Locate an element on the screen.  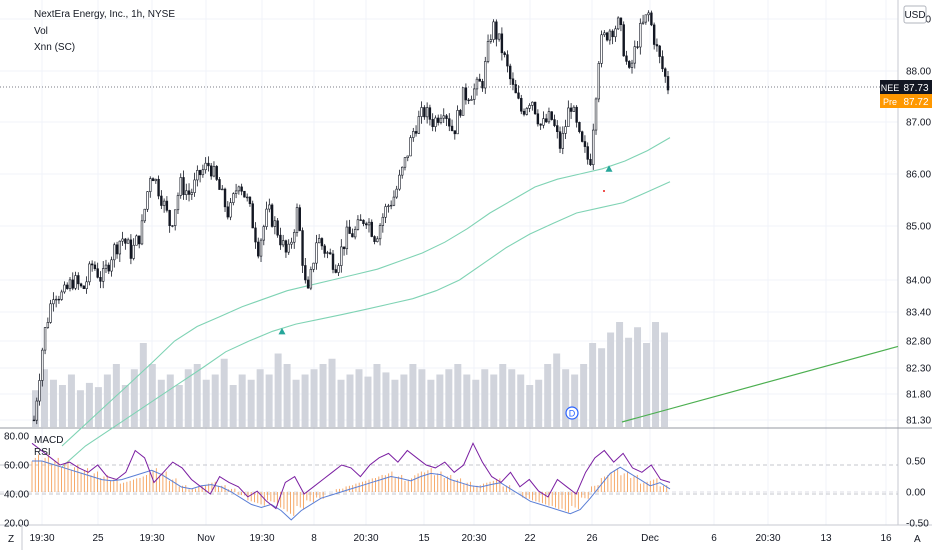
indicator-xnn-label: Xnn (SC) is located at coordinates (54, 47).